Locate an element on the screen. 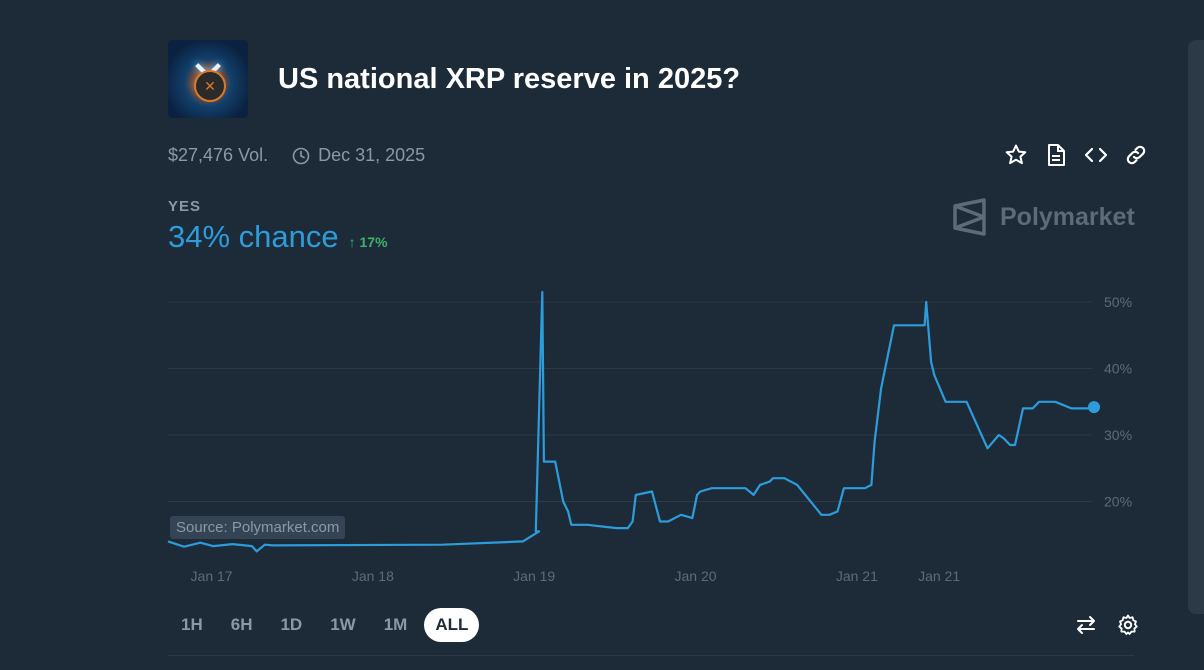 This screenshot has width=1204, height=670. timeframe-1d: 1D is located at coordinates (291, 624).